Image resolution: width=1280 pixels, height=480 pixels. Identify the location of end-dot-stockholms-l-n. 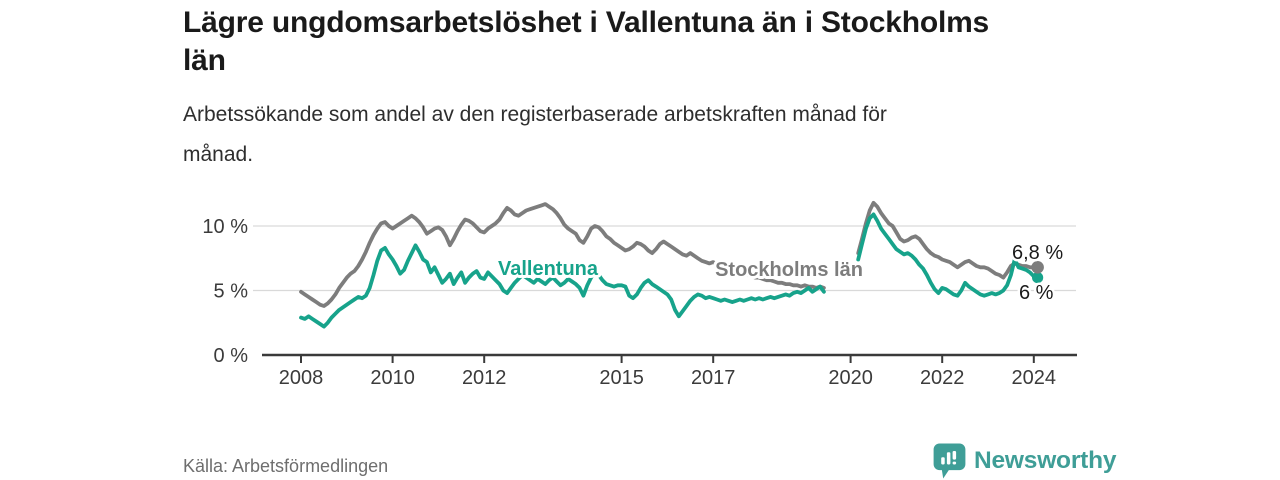
(1037, 267).